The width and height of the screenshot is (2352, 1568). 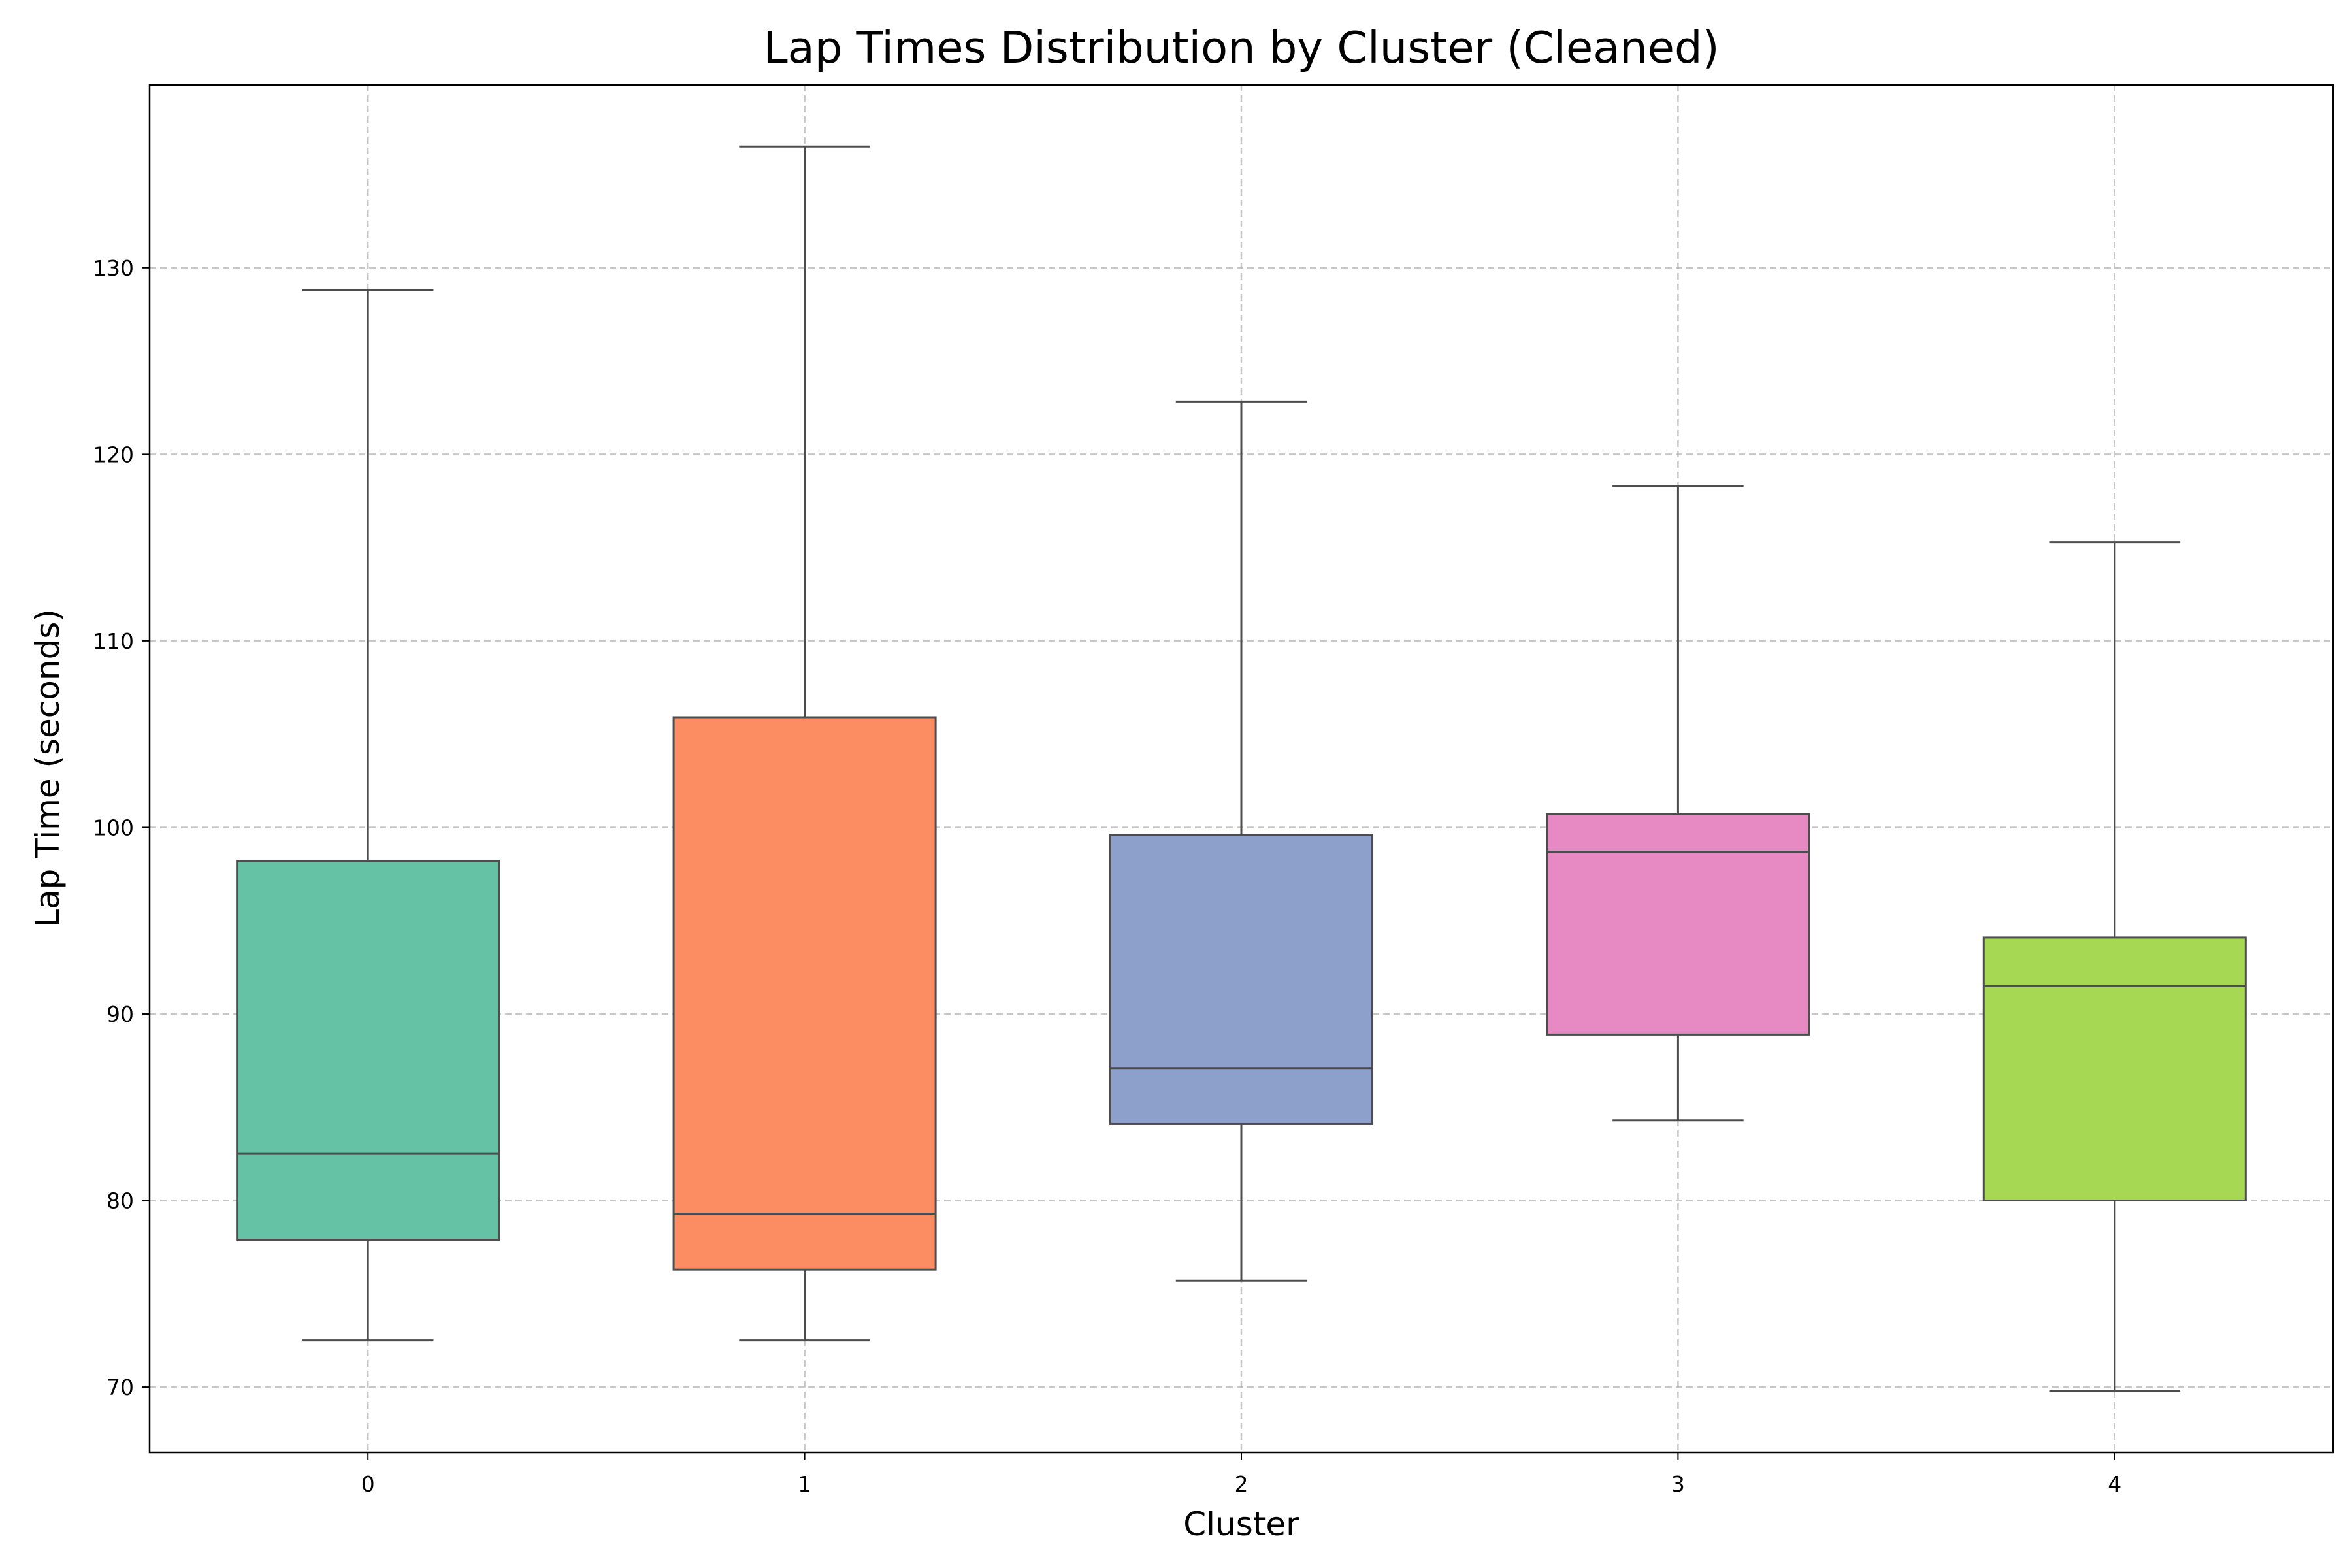 I want to click on x-tick-label: 0, so click(x=368, y=1484).